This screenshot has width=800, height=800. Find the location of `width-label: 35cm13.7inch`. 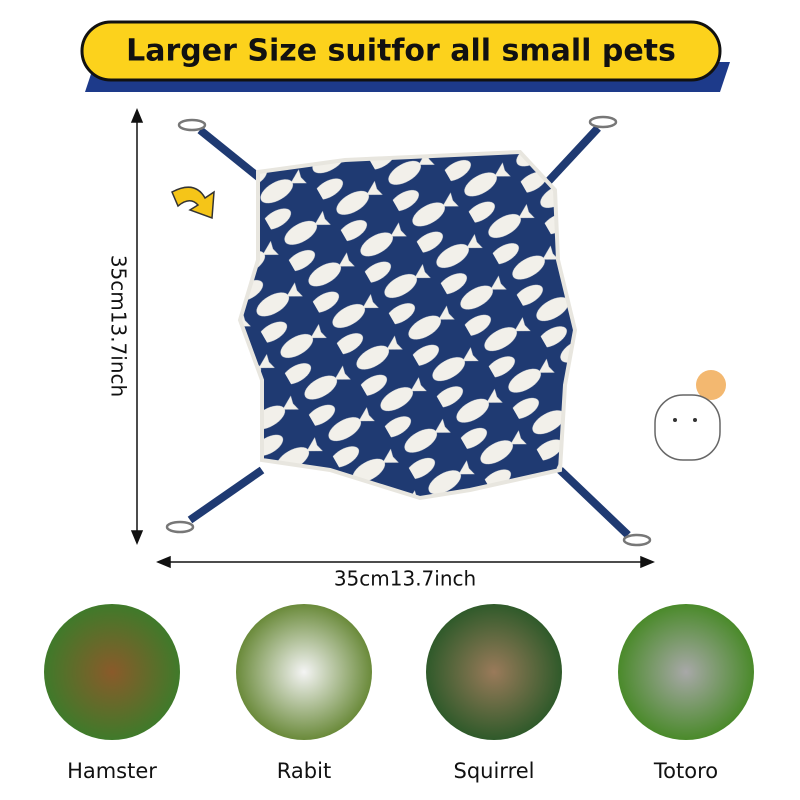

width-label: 35cm13.7inch is located at coordinates (405, 579).